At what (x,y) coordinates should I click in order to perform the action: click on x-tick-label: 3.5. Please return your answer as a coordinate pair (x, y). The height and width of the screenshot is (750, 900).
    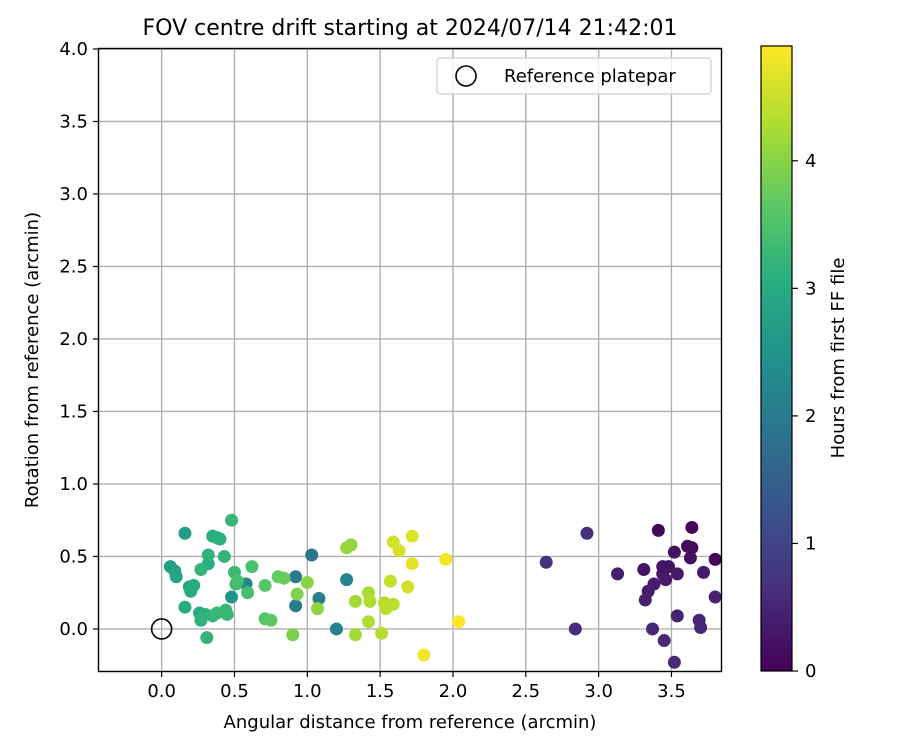
    Looking at the image, I should click on (671, 691).